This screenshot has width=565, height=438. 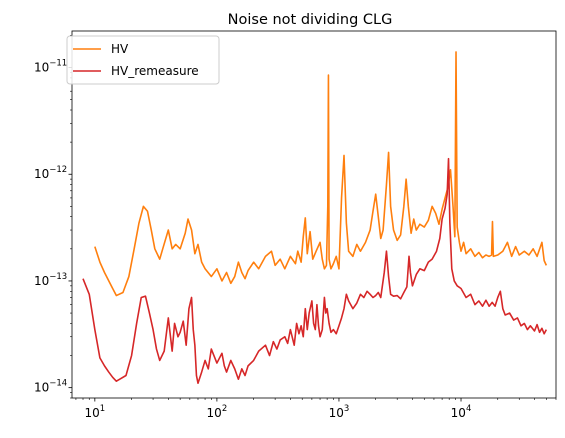 I want to click on x-tick-label: 10⁴, so click(x=461, y=412).